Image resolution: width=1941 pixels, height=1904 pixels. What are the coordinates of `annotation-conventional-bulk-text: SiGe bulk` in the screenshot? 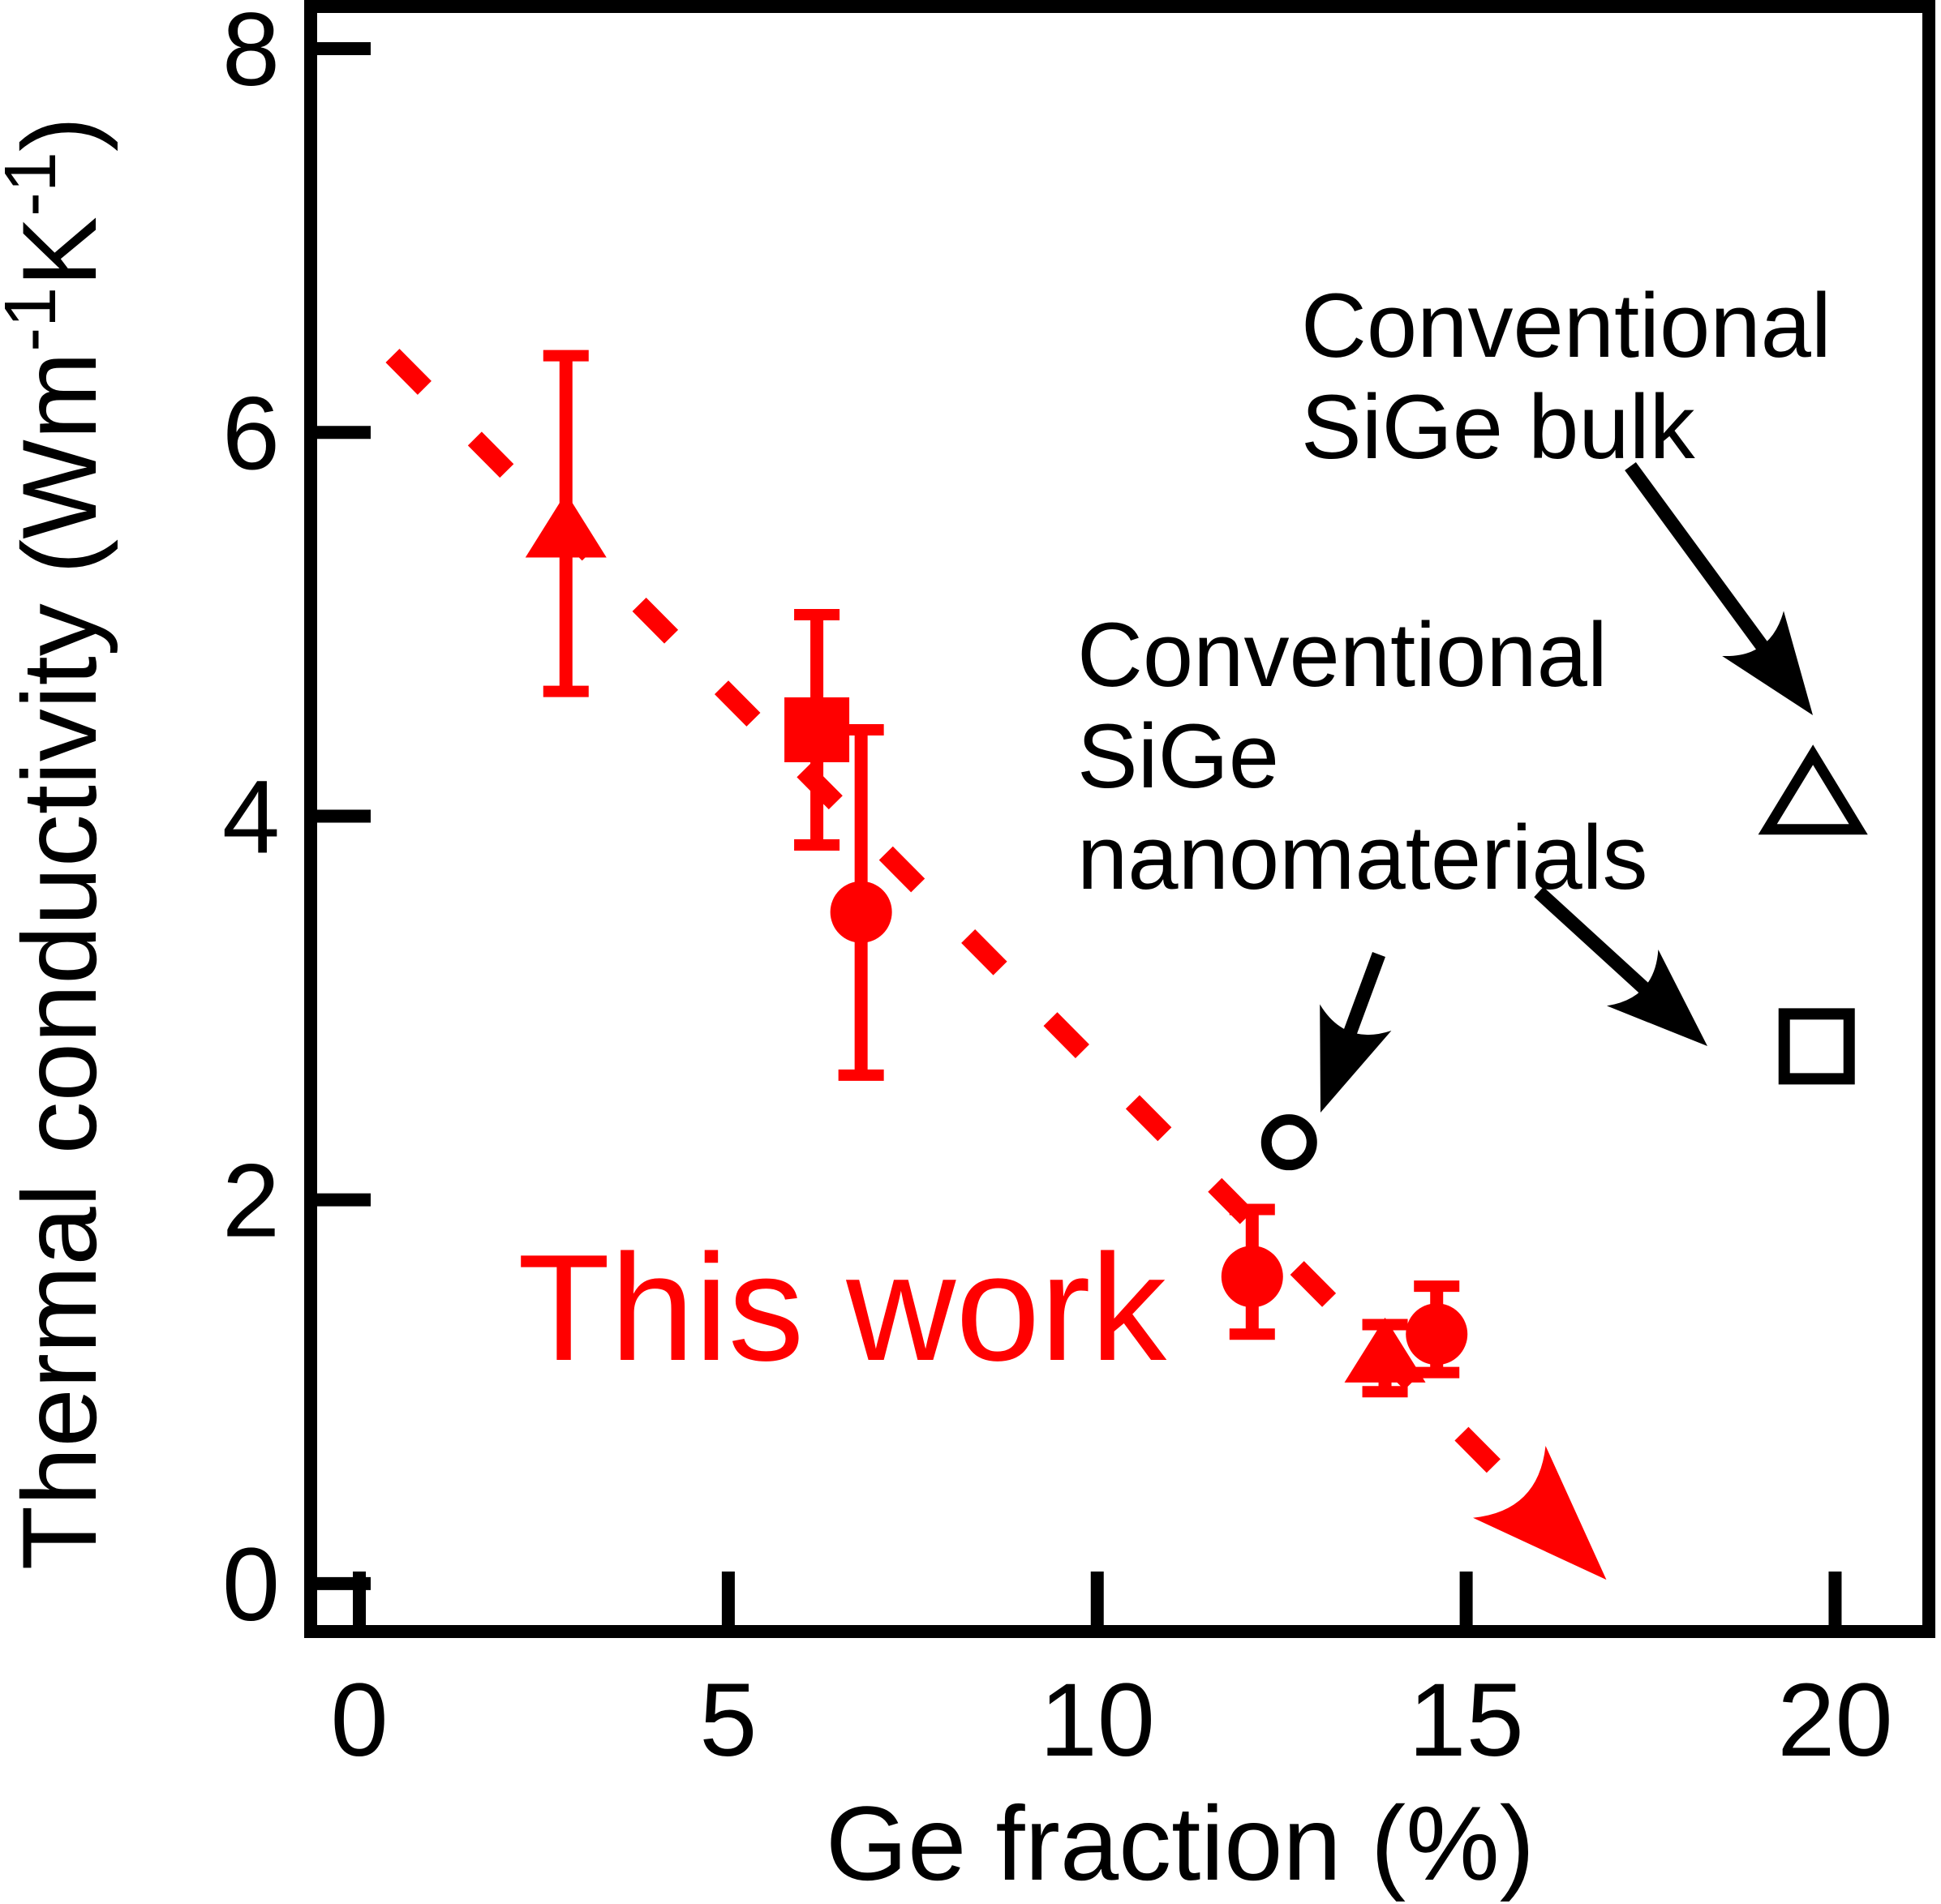 It's located at (1498, 427).